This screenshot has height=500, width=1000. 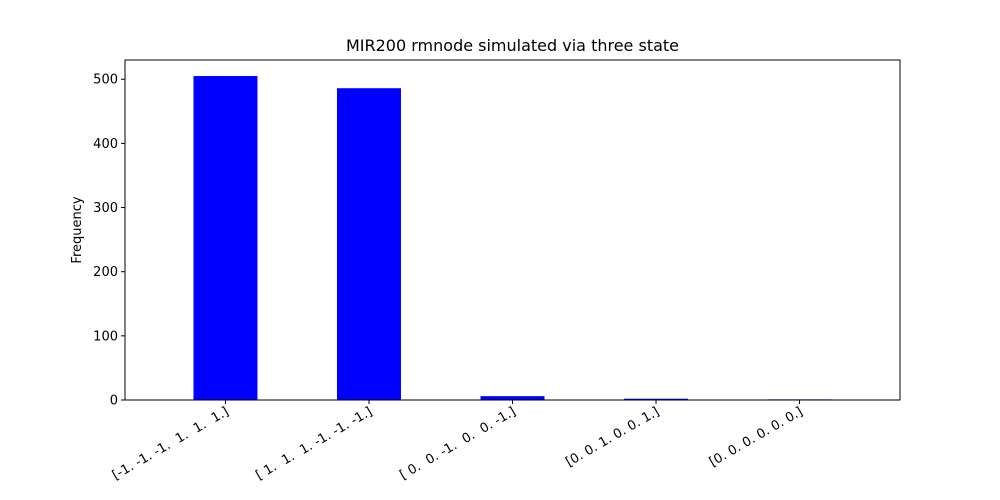 What do you see at coordinates (512, 45) in the screenshot?
I see `chart-title: MIR200 rmnode simulated via three state` at bounding box center [512, 45].